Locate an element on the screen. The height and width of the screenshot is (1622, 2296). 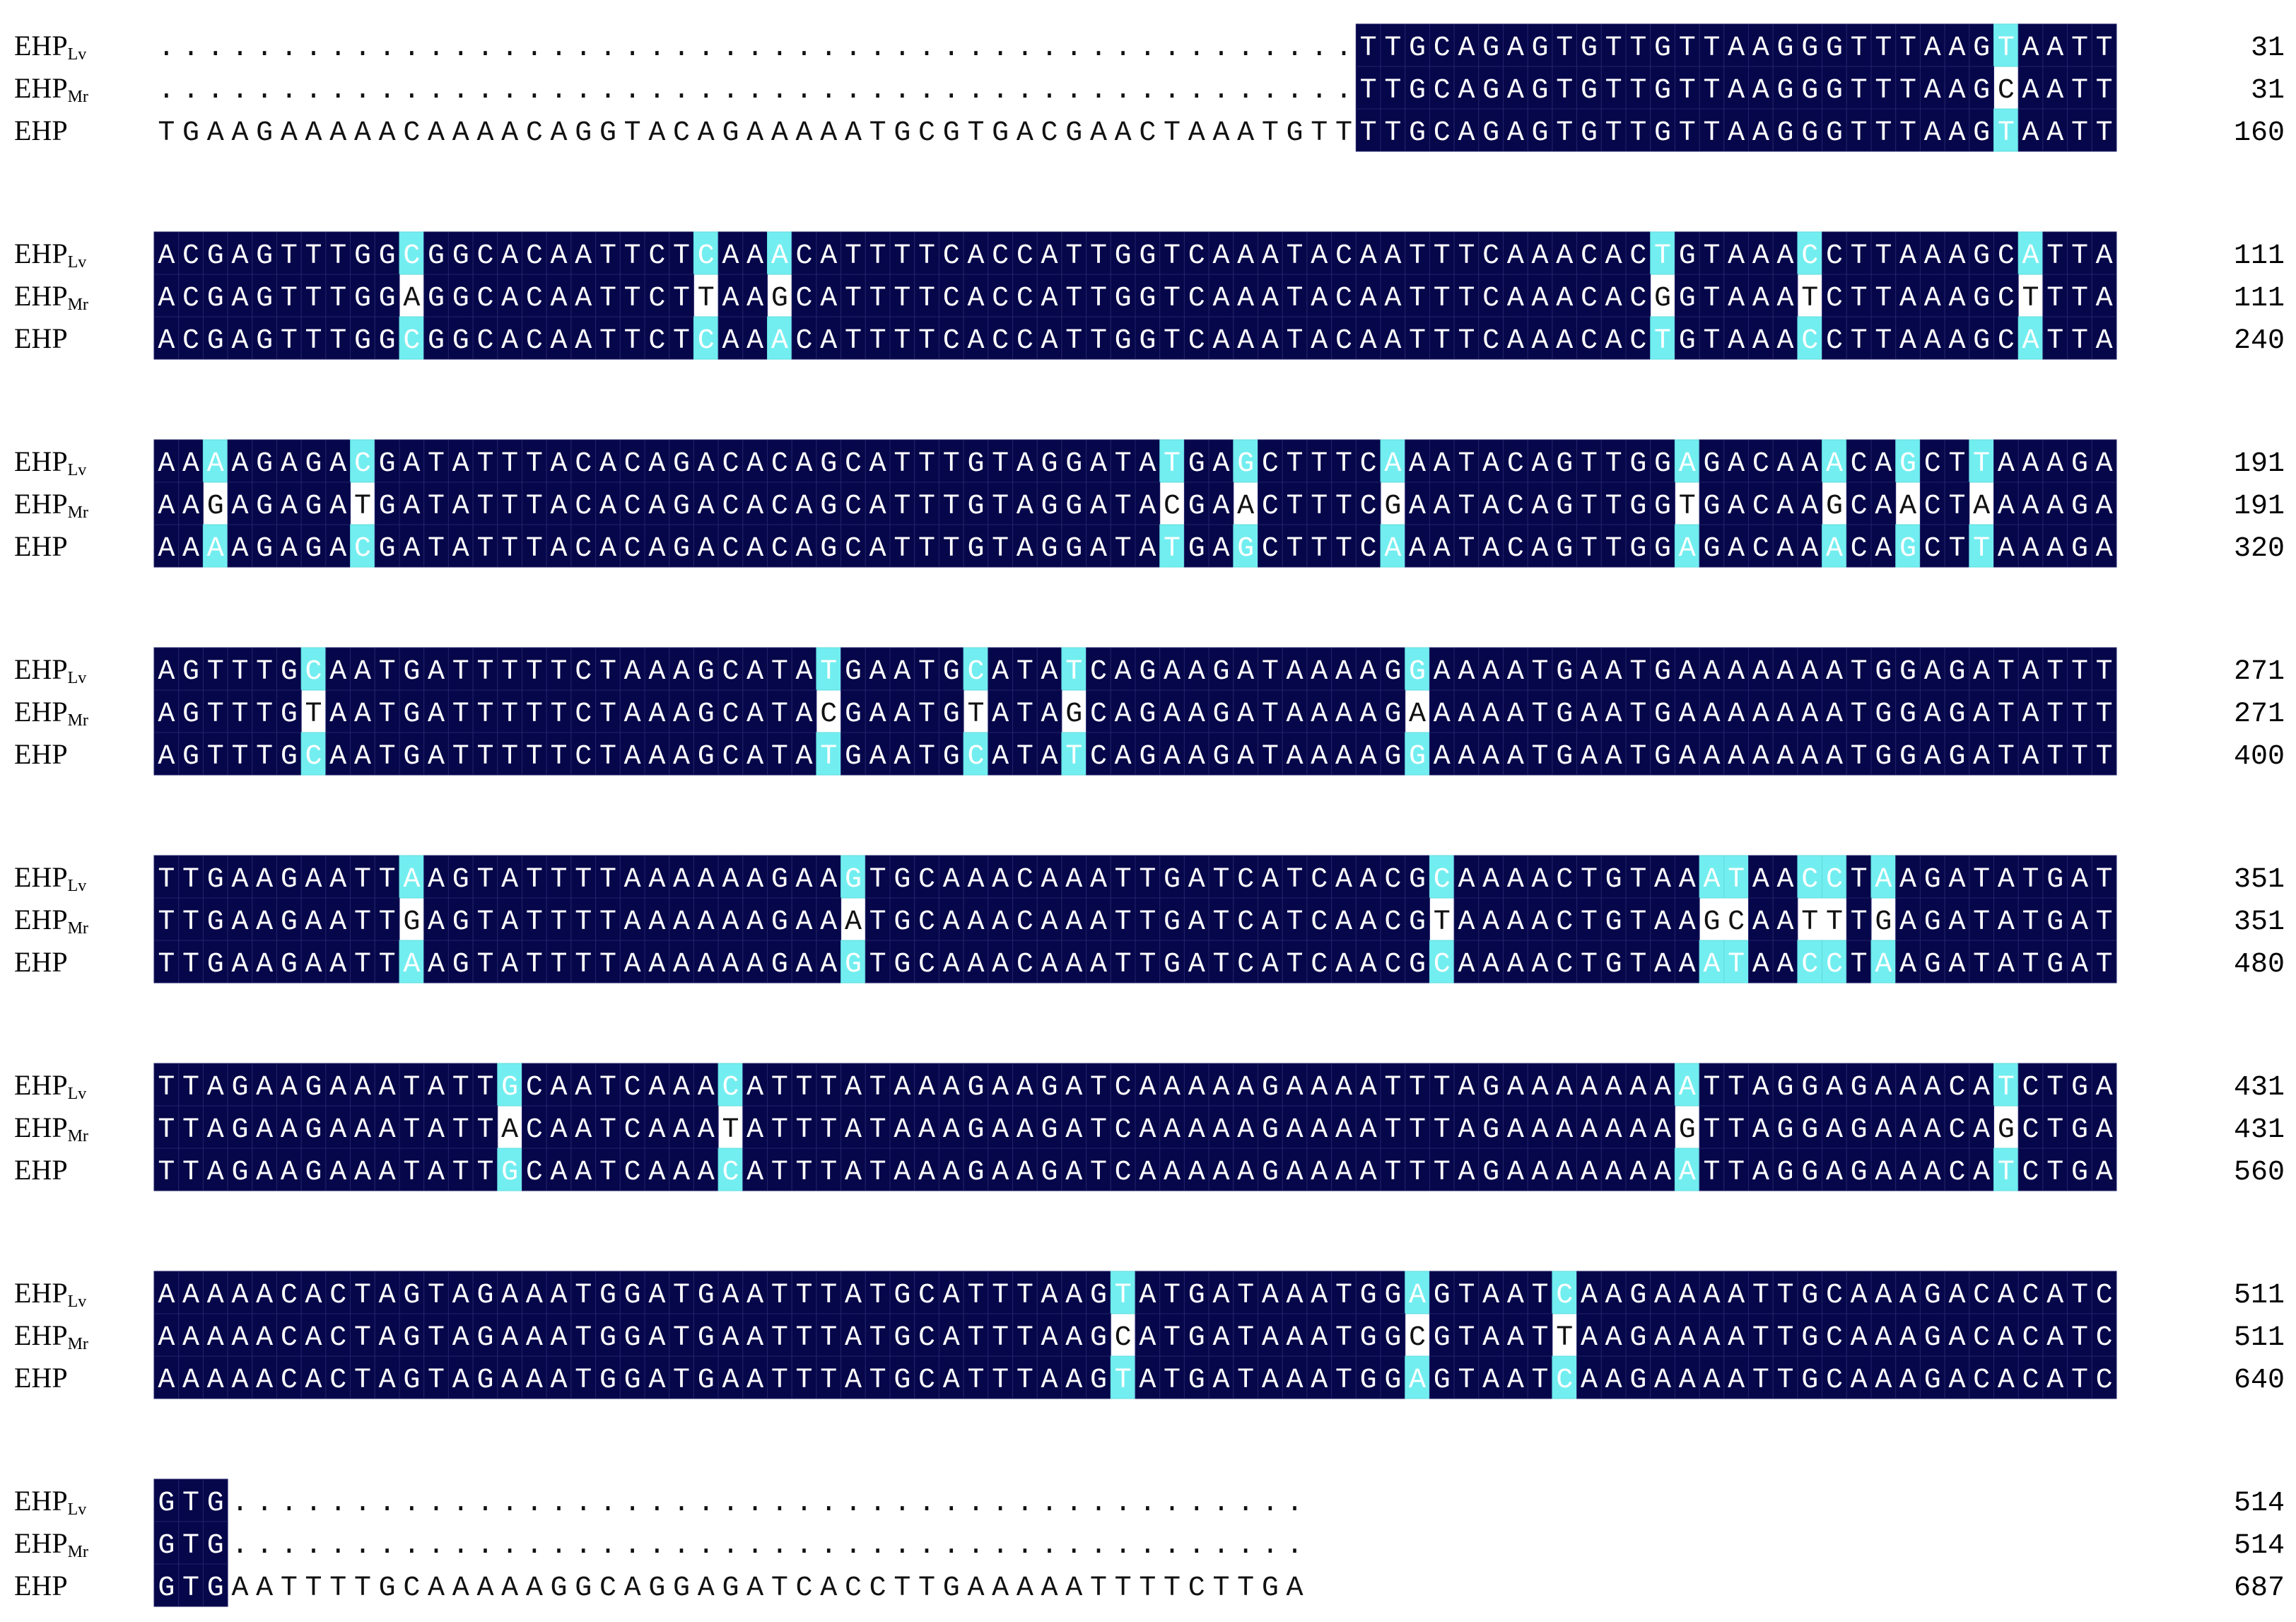
position-number: 431 is located at coordinates (2259, 1130).